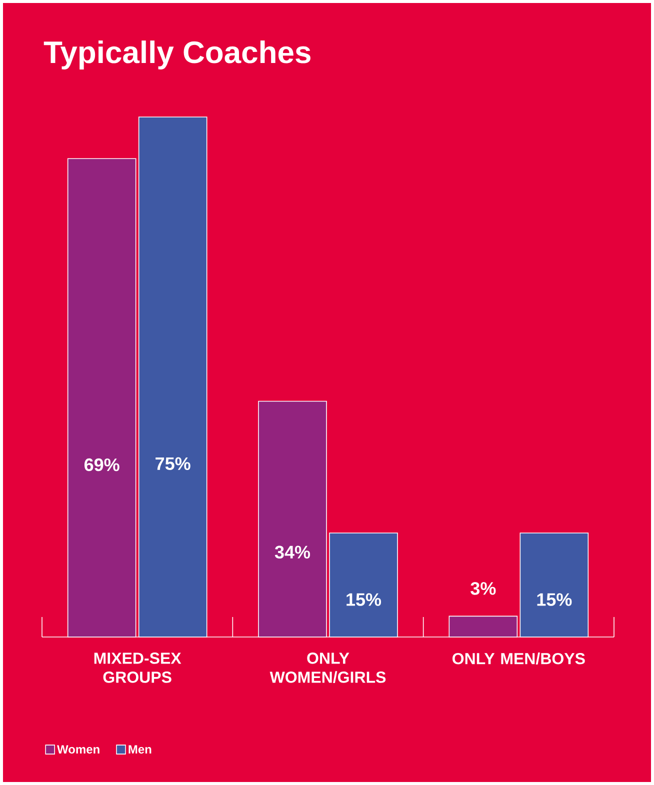  What do you see at coordinates (173, 463) in the screenshot?
I see `data-label: 75%` at bounding box center [173, 463].